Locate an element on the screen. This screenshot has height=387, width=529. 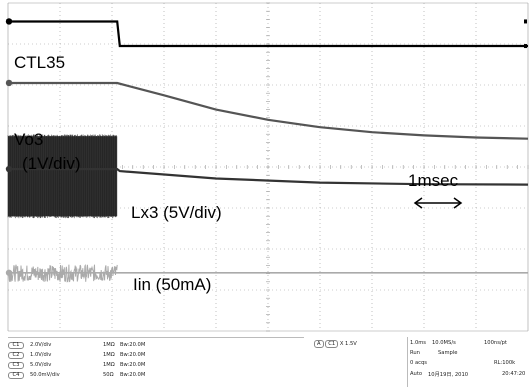
ctl35-label: CTL35 is located at coordinates (40, 62).